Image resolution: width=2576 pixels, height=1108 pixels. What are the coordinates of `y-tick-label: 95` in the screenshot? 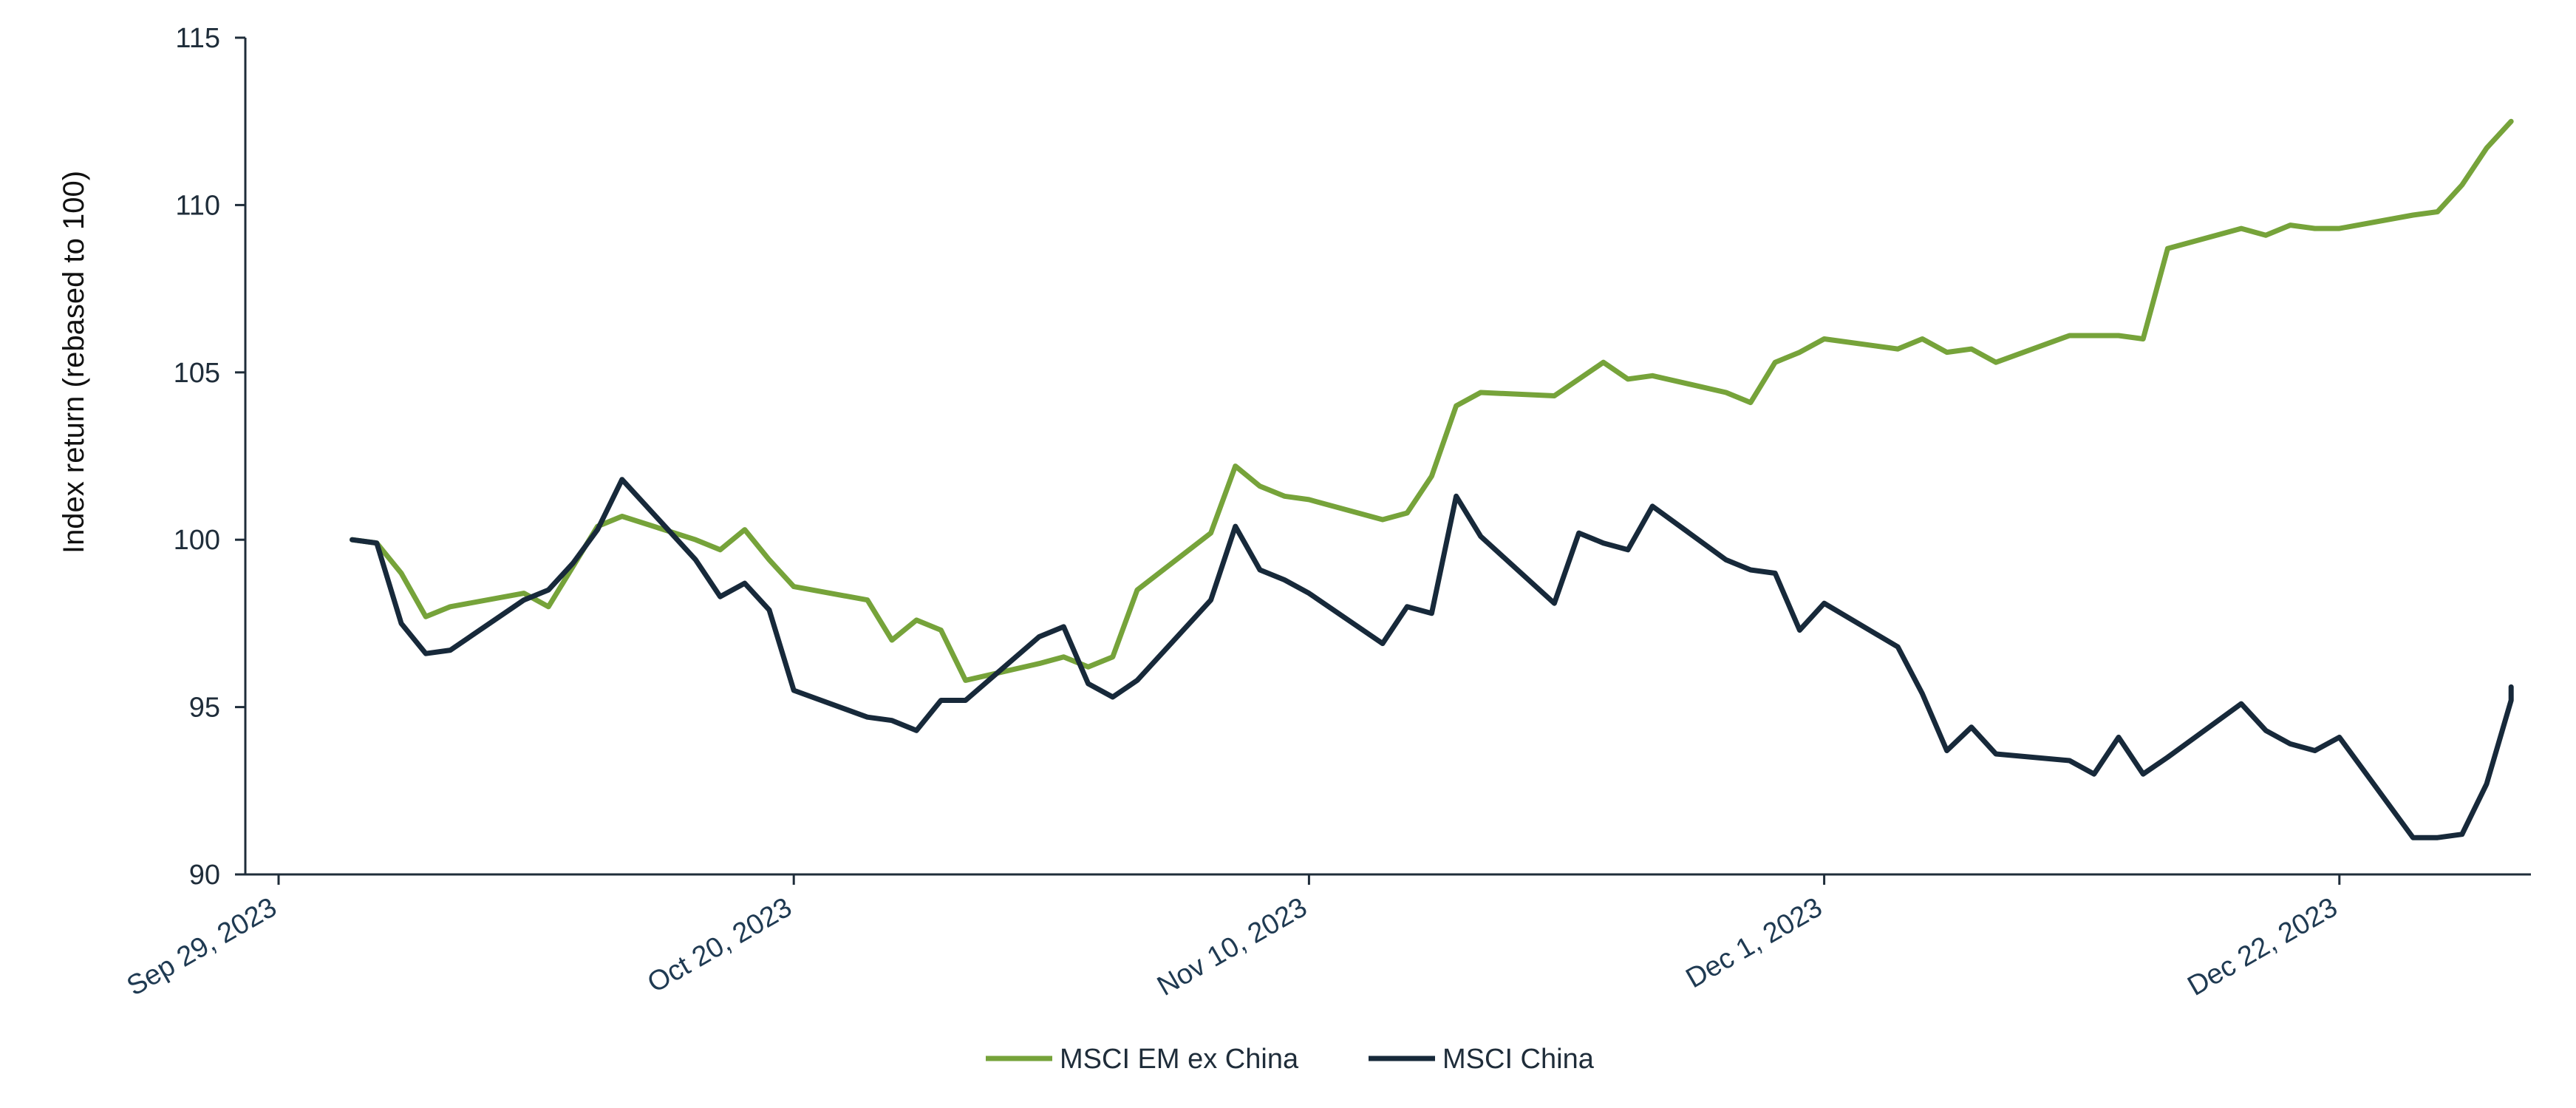 It's located at (204, 708).